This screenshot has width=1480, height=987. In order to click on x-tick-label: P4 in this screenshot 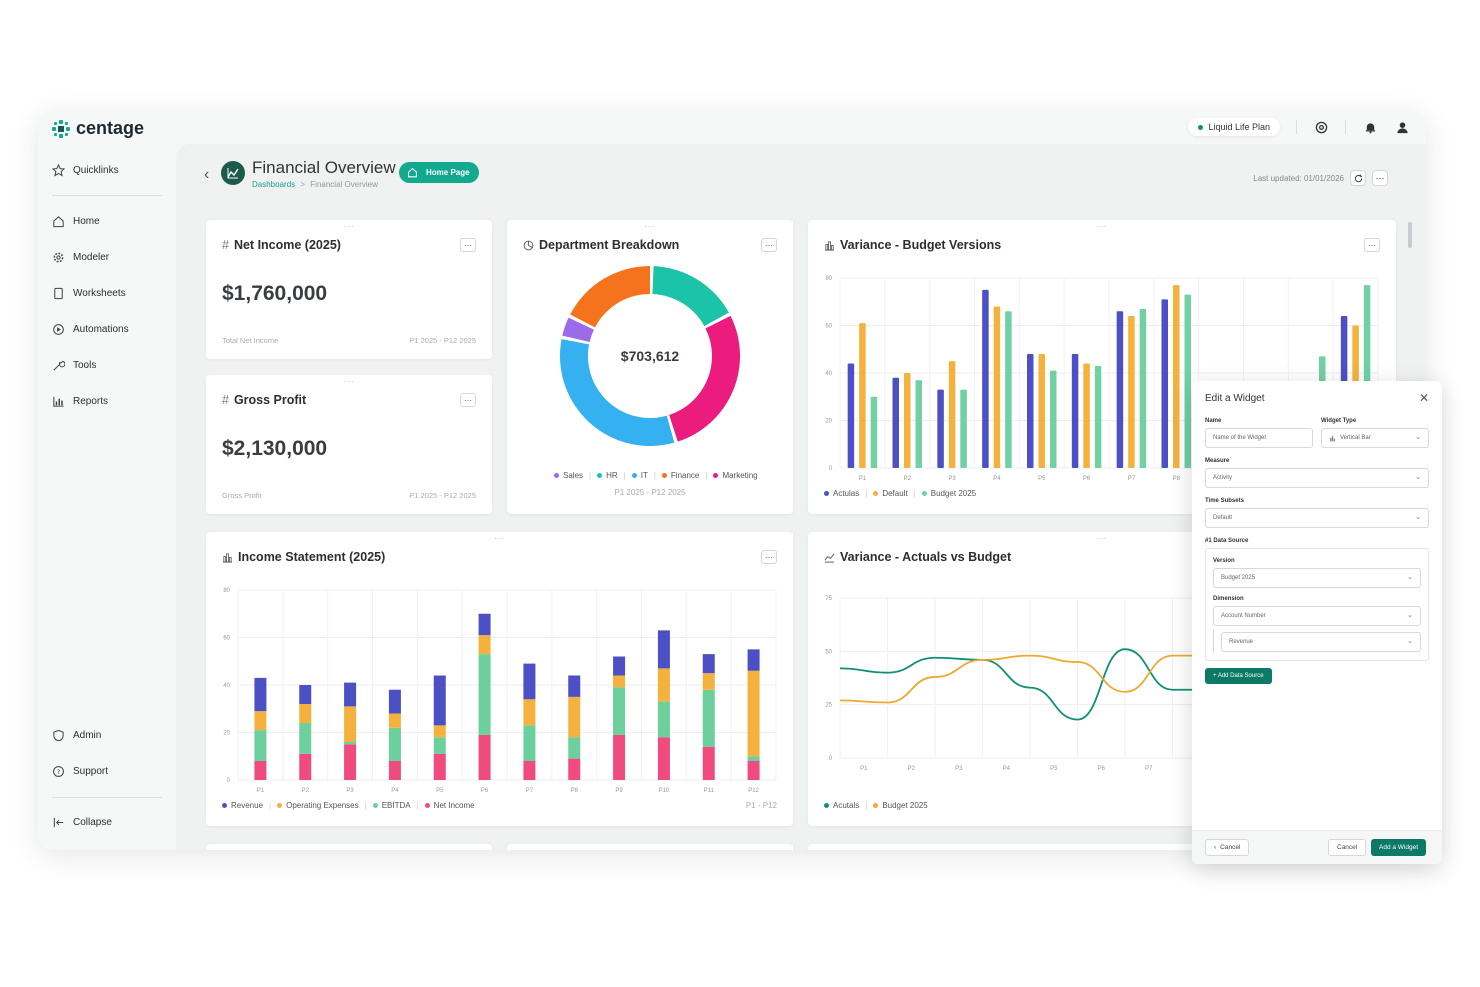, I will do `click(997, 479)`.